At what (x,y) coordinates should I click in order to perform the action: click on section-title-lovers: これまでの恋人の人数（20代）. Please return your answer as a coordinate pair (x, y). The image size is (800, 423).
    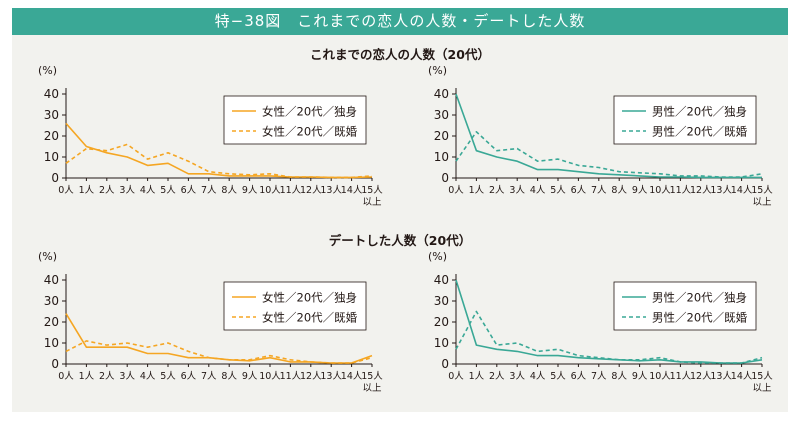
    Looking at the image, I should click on (400, 54).